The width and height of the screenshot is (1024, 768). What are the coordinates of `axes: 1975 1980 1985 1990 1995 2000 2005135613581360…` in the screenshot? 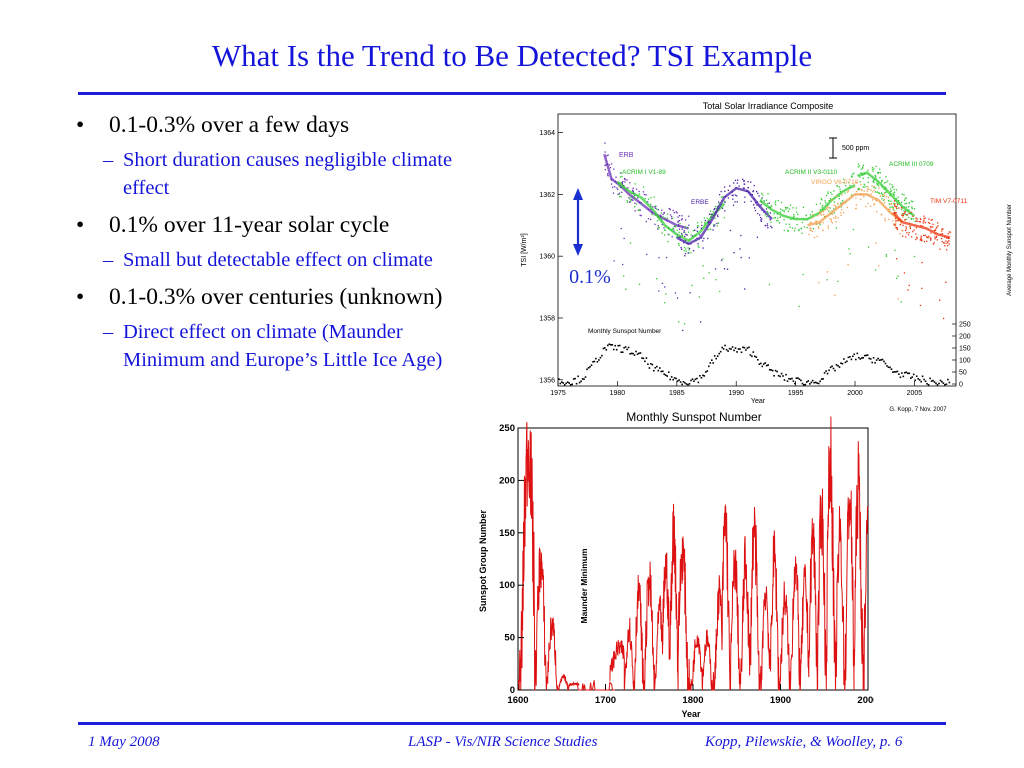 It's located at (754, 263).